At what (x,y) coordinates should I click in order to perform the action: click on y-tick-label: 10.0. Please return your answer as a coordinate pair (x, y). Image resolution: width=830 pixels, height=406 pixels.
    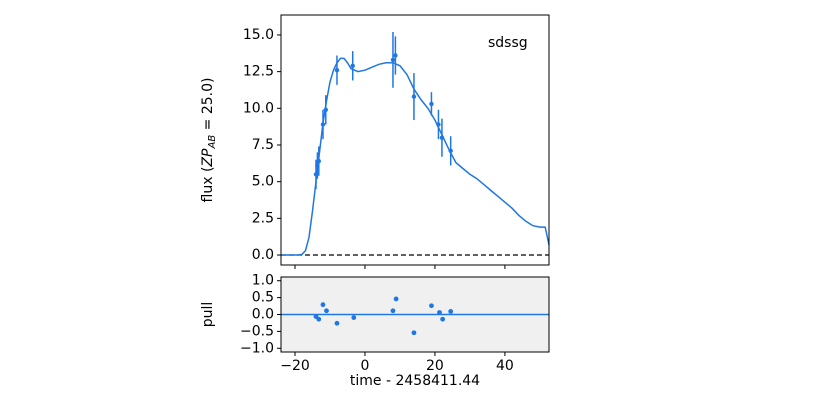
    Looking at the image, I should click on (258, 108).